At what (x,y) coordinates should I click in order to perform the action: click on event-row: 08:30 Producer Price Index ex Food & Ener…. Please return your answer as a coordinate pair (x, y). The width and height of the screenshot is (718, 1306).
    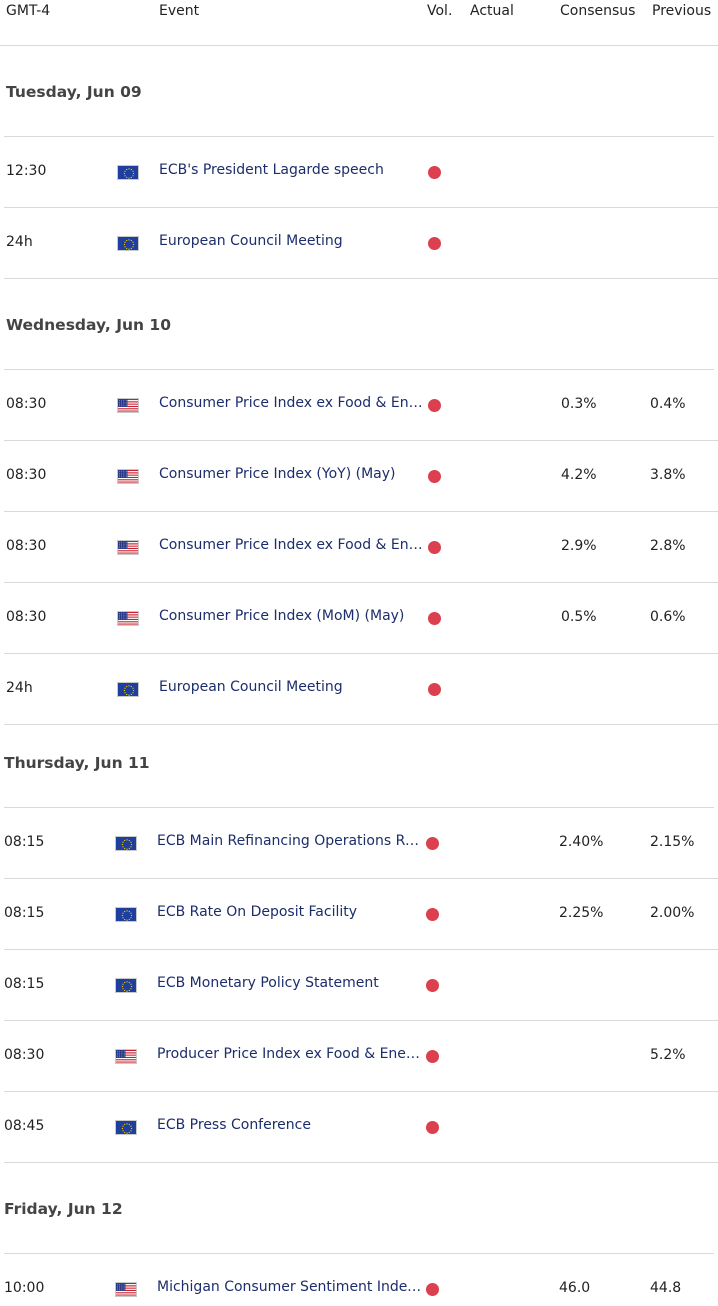
    Looking at the image, I should click on (361, 1056).